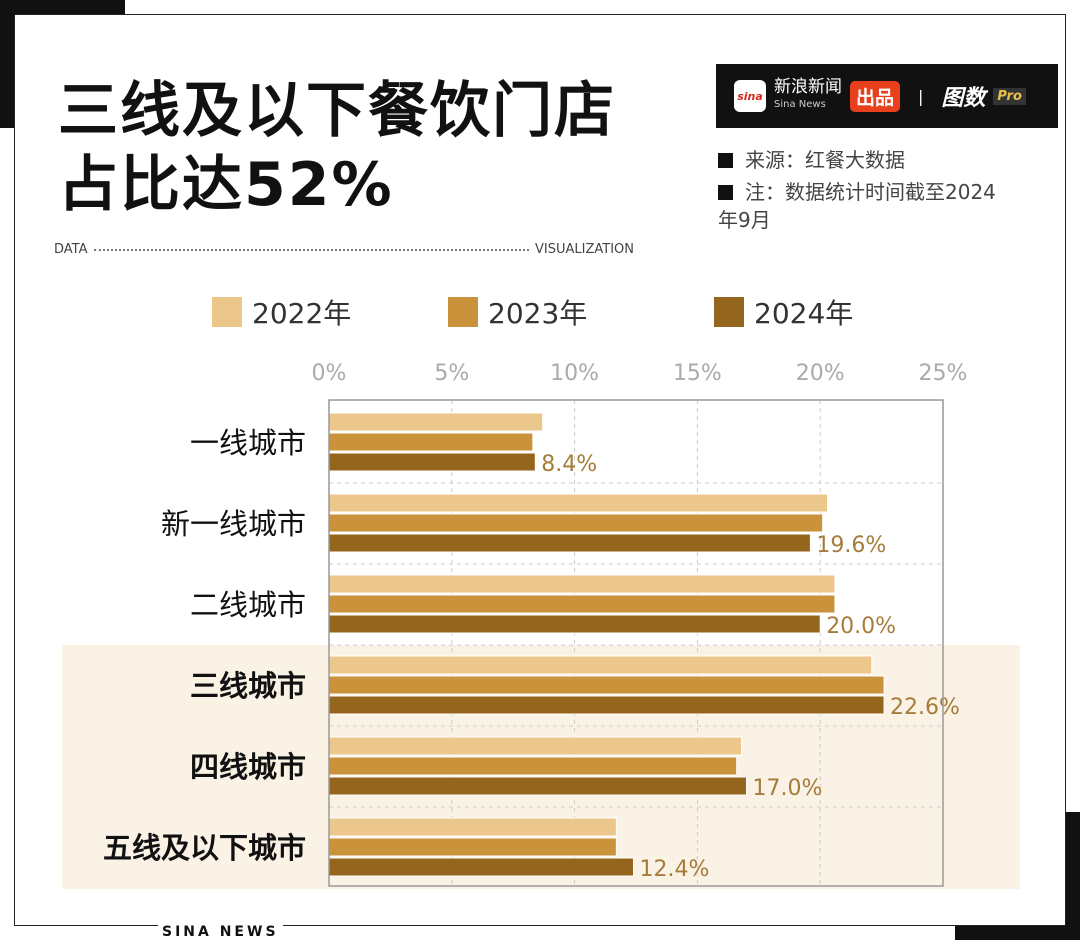  What do you see at coordinates (808, 87) in the screenshot?
I see `brand-name-cn: 新浪新闻` at bounding box center [808, 87].